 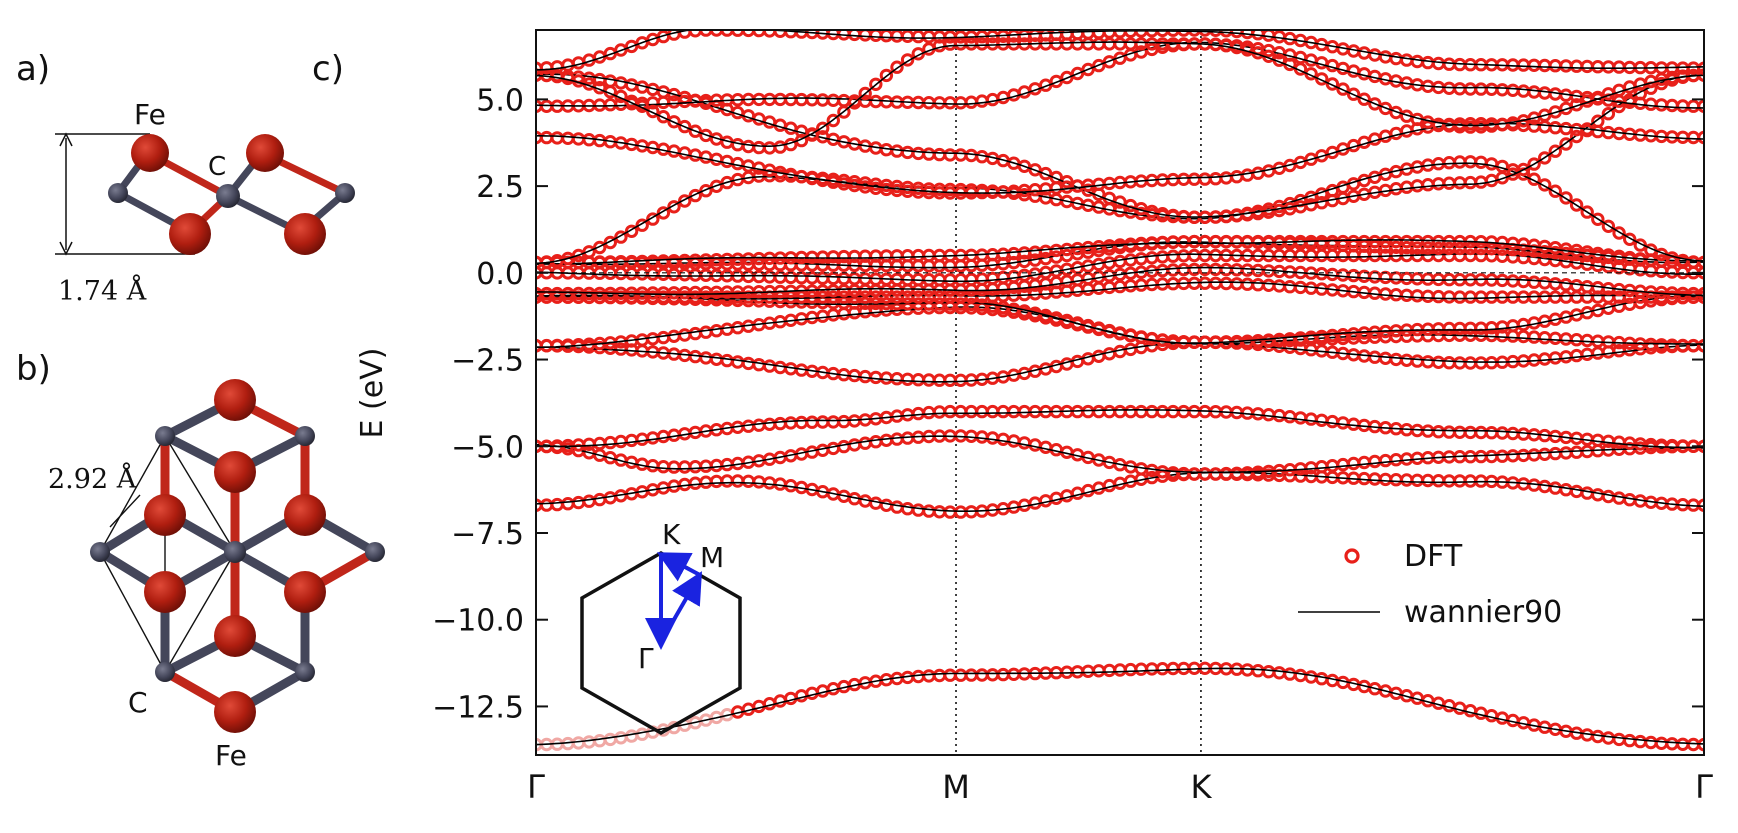 What do you see at coordinates (231, 755) in the screenshot?
I see `atom-label-fe: Fe` at bounding box center [231, 755].